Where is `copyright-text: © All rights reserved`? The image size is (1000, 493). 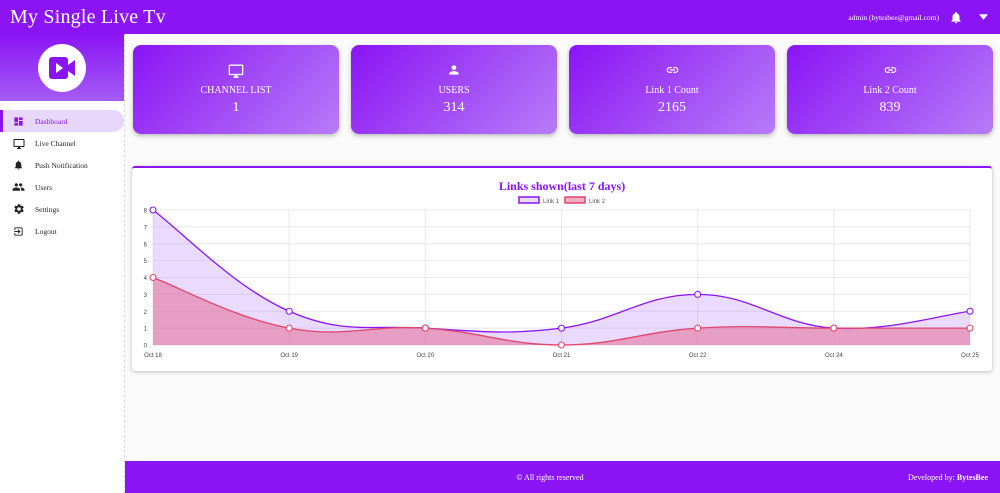 copyright-text: © All rights reserved is located at coordinates (550, 477).